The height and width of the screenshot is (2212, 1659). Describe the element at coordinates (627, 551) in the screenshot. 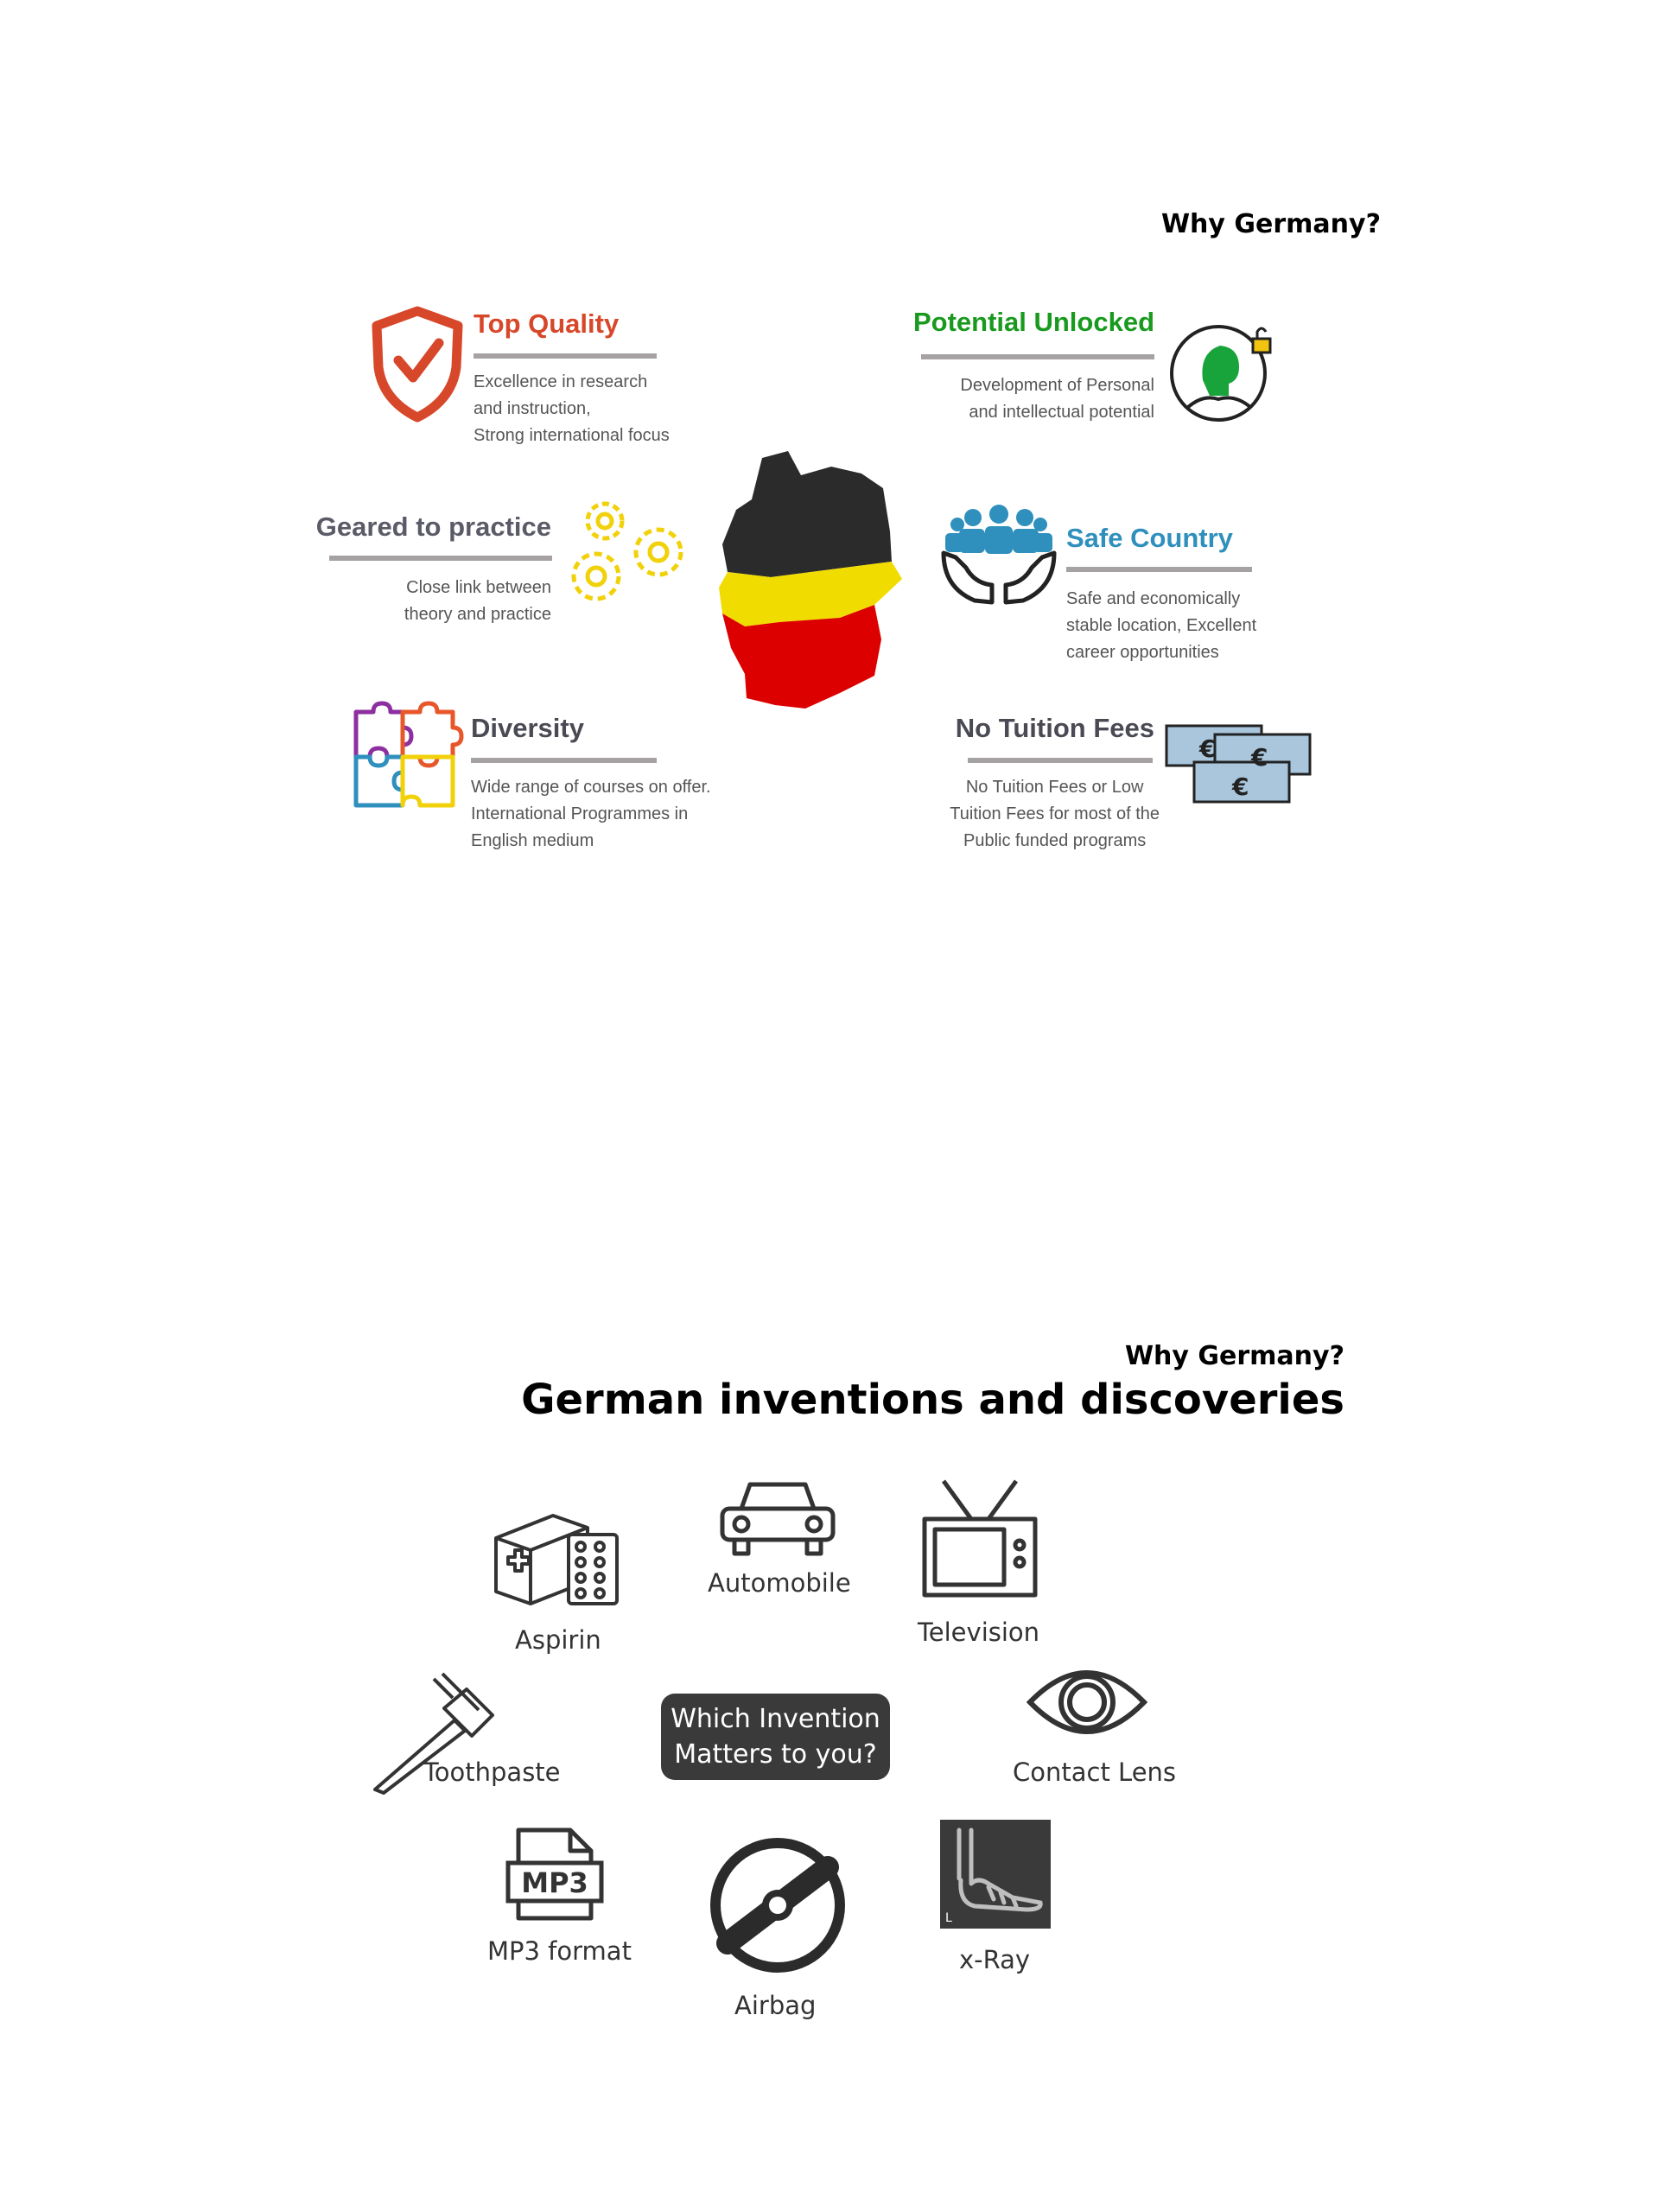

I see `gears-icon` at that location.